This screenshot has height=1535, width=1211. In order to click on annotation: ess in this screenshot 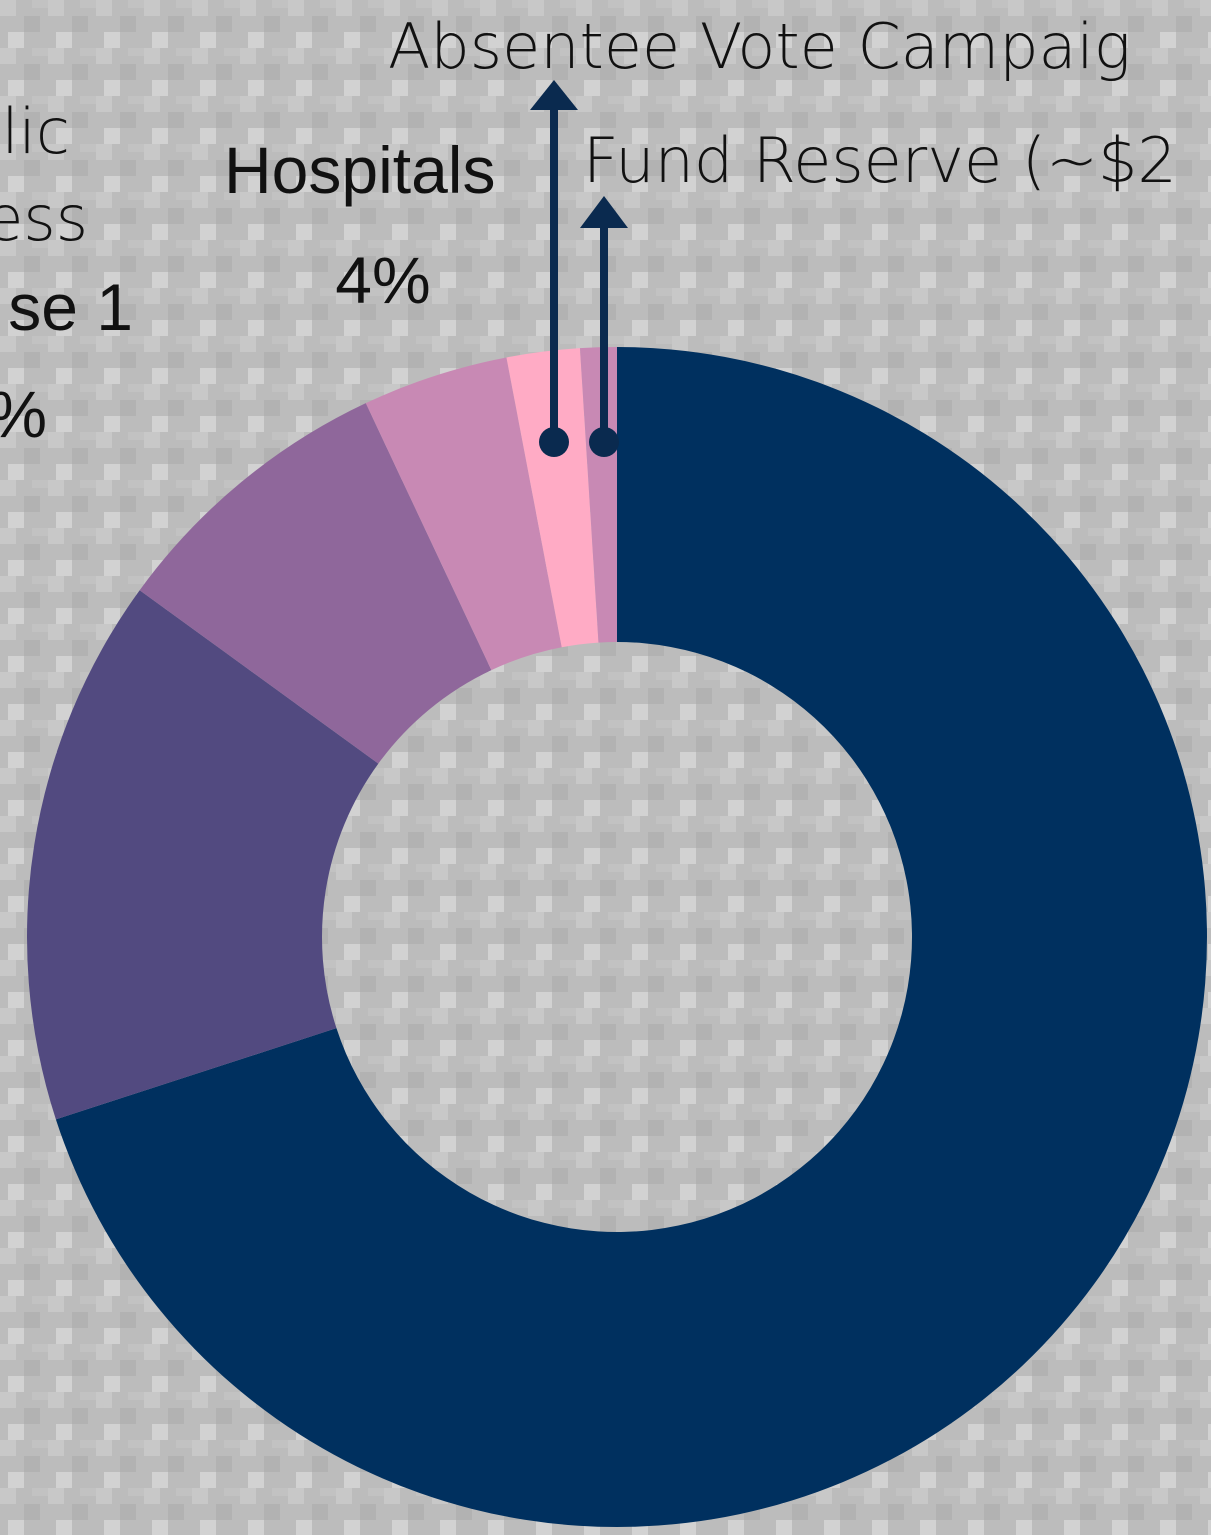, I will do `click(44, 218)`.